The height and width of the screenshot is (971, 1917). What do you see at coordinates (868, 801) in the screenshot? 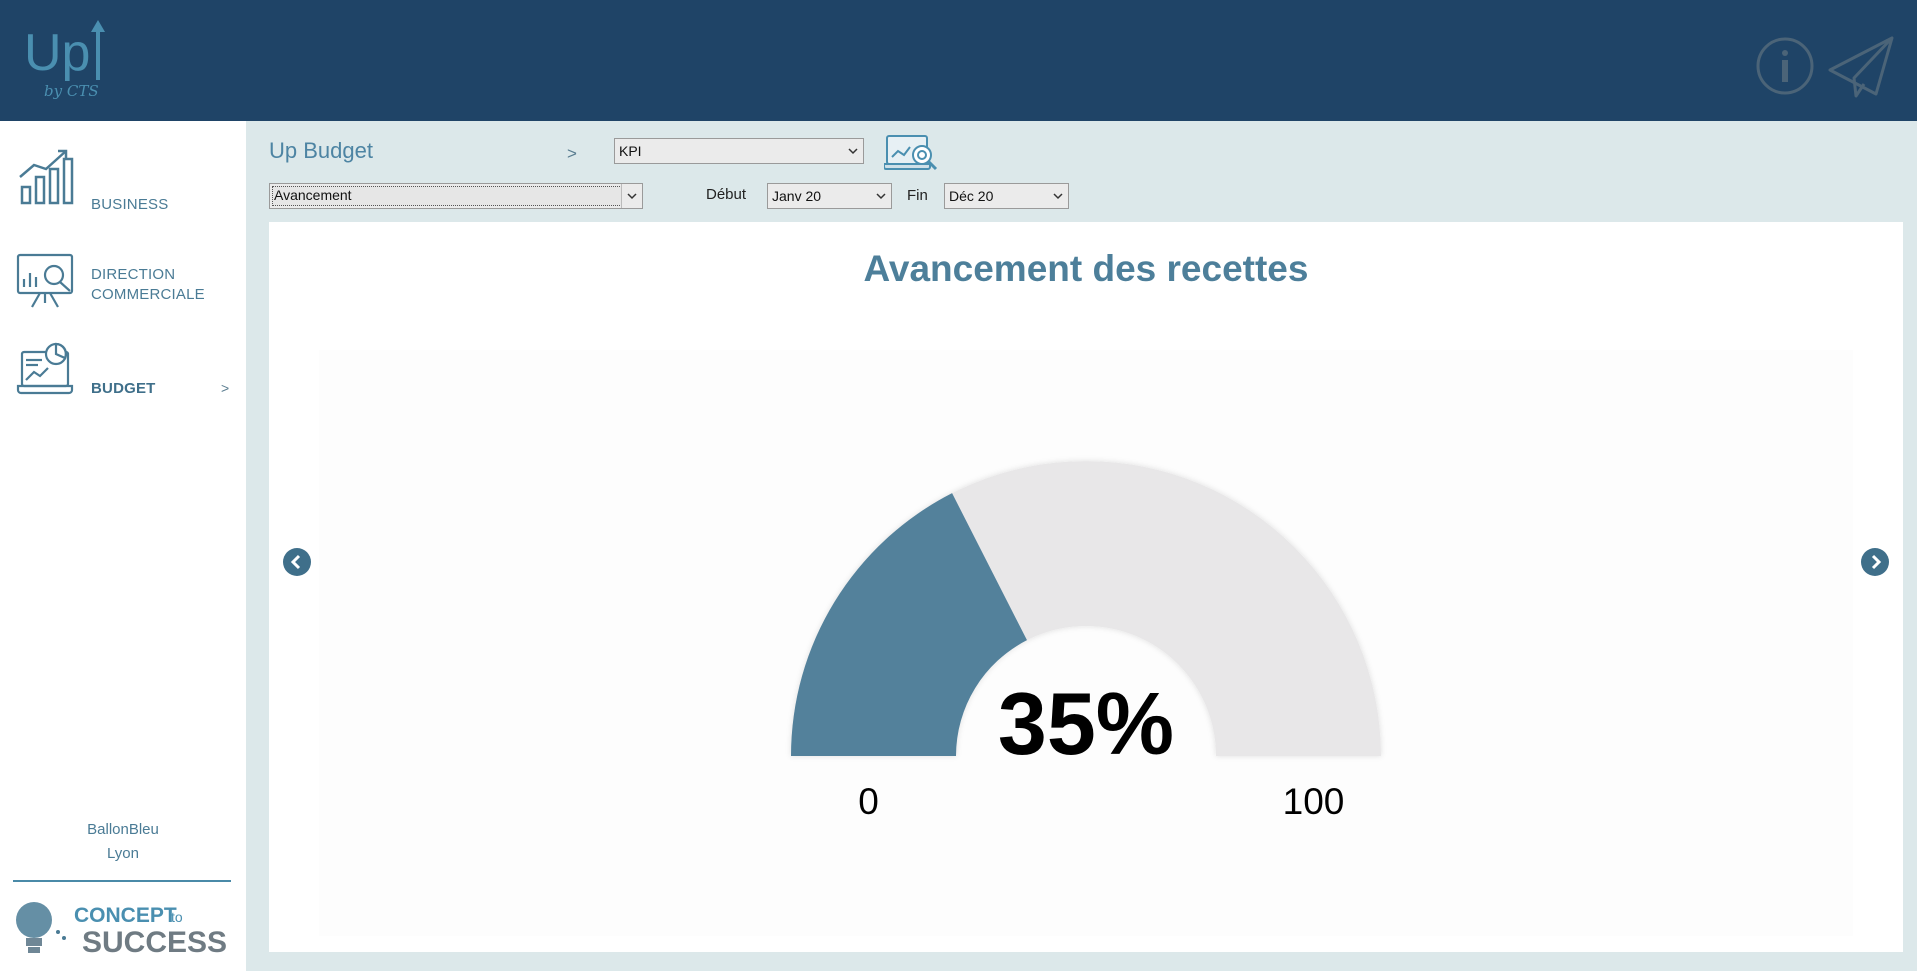
I see `gauge-min-label: 0` at bounding box center [868, 801].